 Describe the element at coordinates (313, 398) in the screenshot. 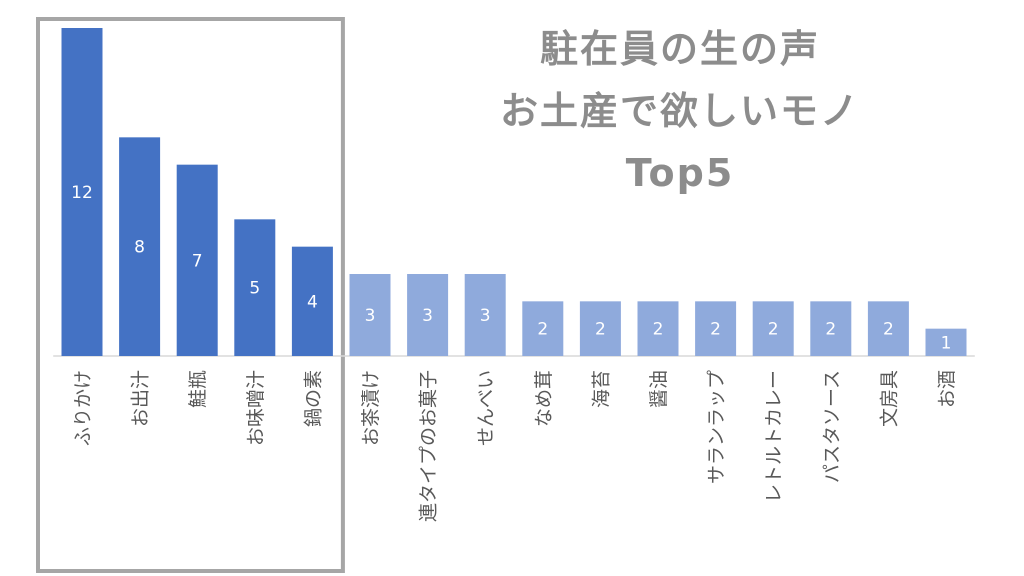

I see `category-label: 鍋の素` at that location.